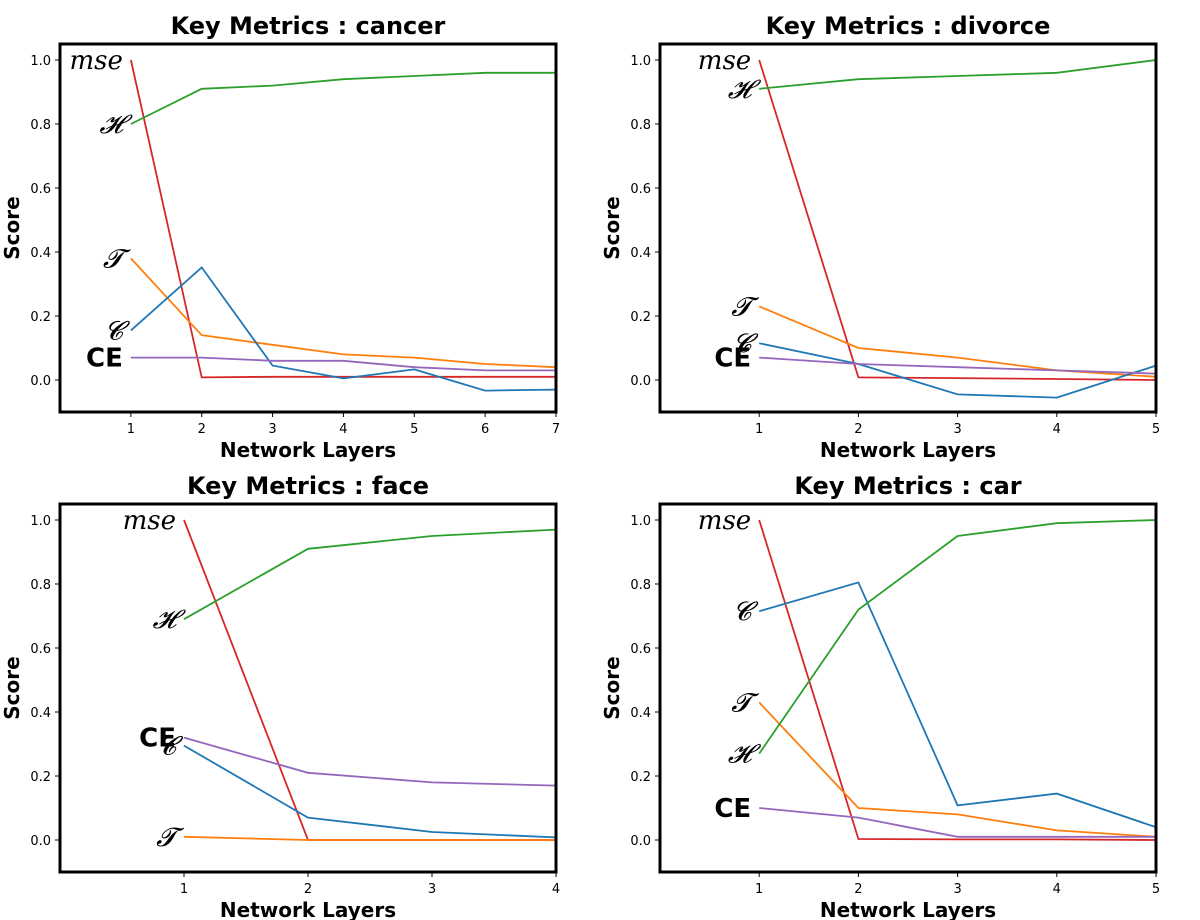 This screenshot has height=920, width=1200. What do you see at coordinates (485, 429) in the screenshot?
I see `x-tick-label: 6` at bounding box center [485, 429].